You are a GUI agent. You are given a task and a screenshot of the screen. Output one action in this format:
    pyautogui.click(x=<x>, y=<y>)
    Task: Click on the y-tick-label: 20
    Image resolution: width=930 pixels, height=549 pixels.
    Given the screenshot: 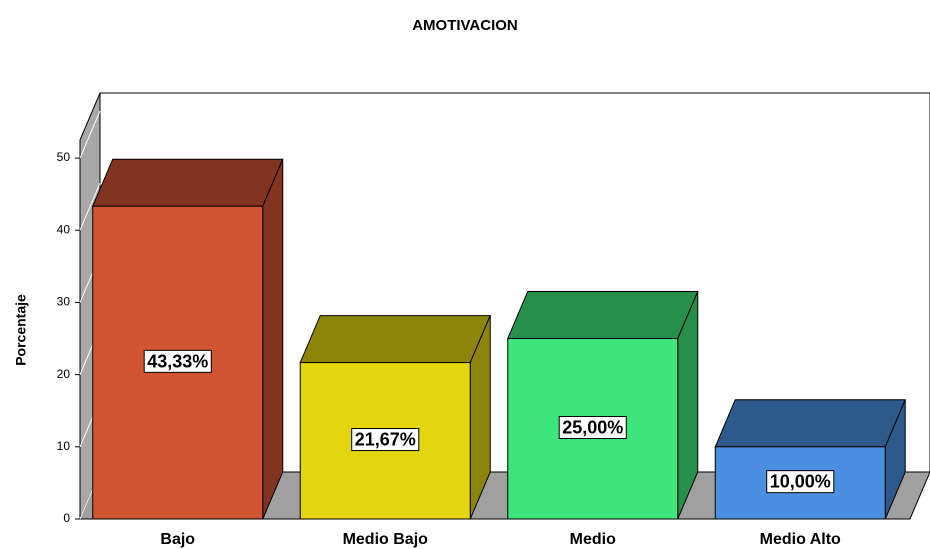 What is the action you would take?
    pyautogui.click(x=64, y=374)
    